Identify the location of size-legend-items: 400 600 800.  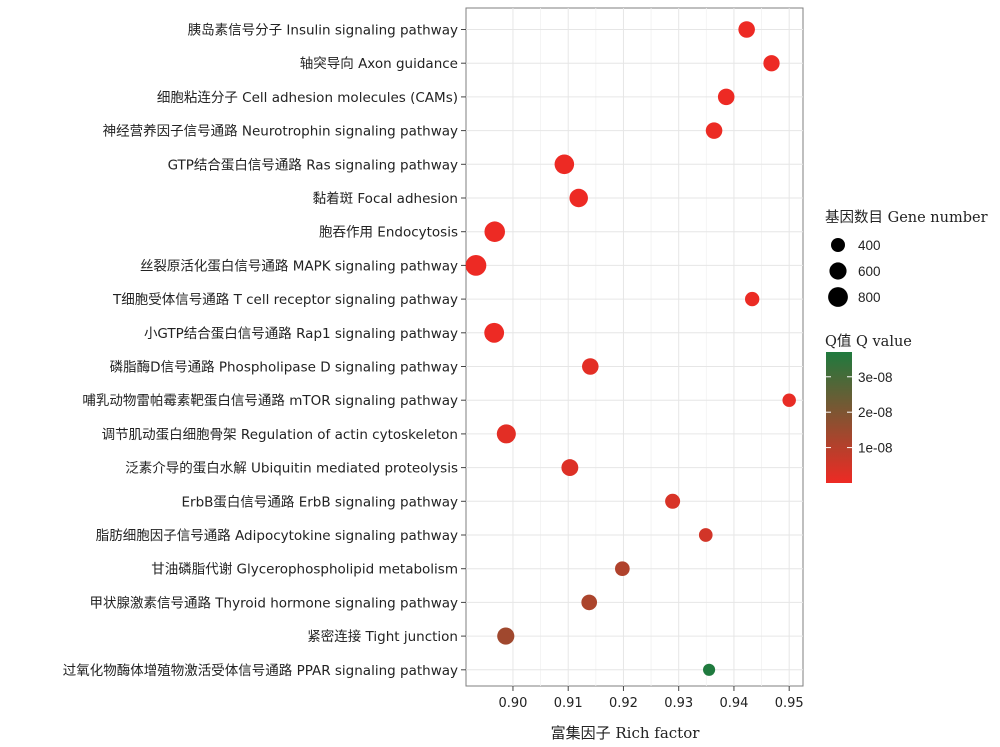
(854, 272).